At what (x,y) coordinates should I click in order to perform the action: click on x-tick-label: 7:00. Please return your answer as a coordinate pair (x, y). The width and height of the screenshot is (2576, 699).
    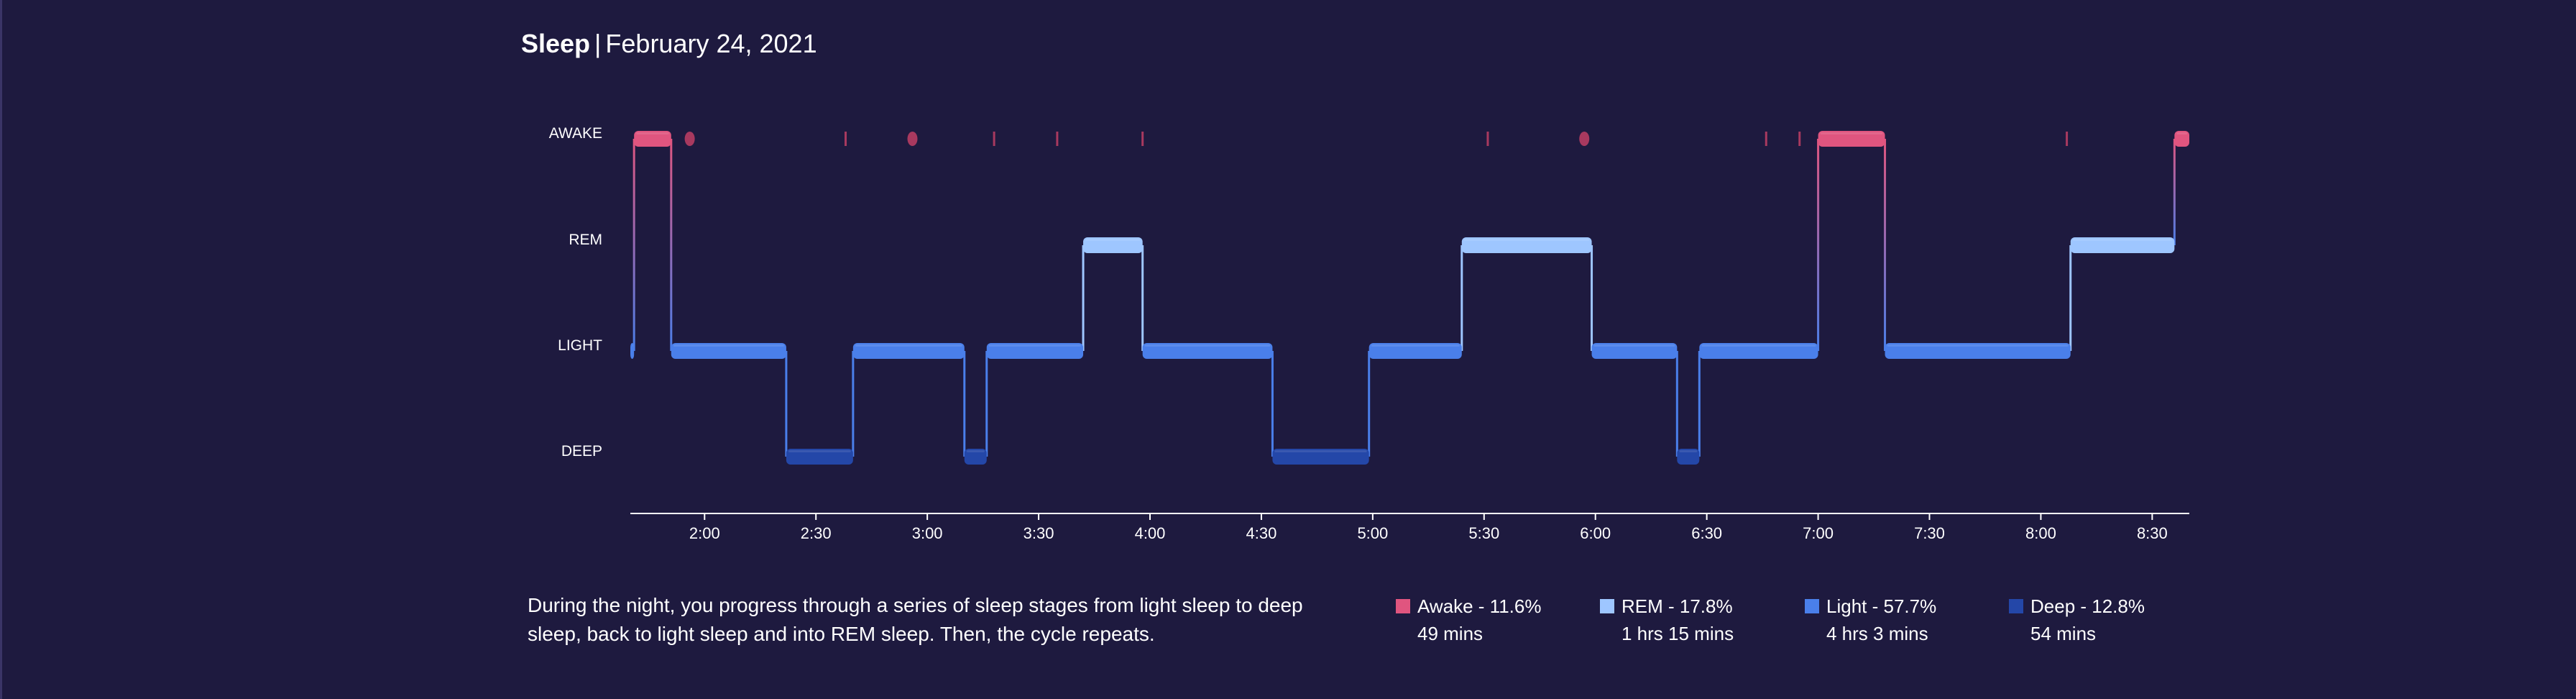
    Looking at the image, I should click on (1818, 533).